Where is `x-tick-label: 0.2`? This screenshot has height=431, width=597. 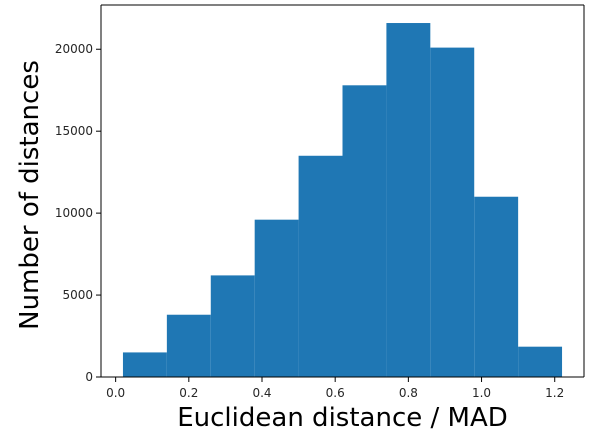 x-tick-label: 0.2 is located at coordinates (188, 393).